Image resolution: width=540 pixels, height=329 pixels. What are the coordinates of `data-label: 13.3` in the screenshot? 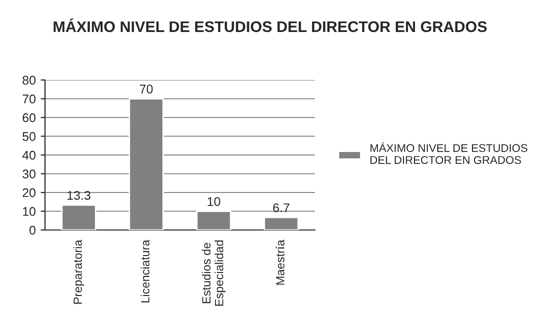 It's located at (79, 195).